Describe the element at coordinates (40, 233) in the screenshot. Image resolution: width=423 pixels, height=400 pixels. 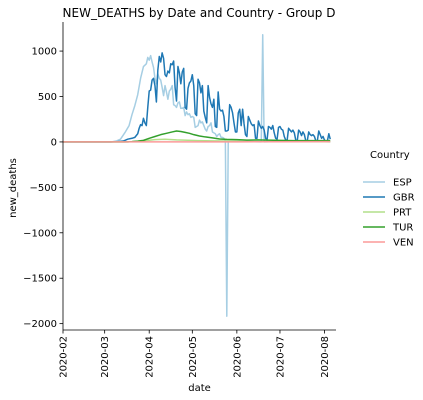
I see `y-tick-label: −1000` at that location.